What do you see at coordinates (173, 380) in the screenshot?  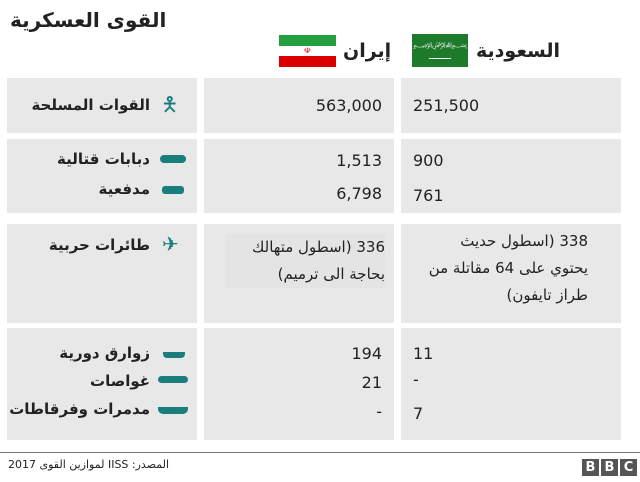 I see `submarine-icon` at bounding box center [173, 380].